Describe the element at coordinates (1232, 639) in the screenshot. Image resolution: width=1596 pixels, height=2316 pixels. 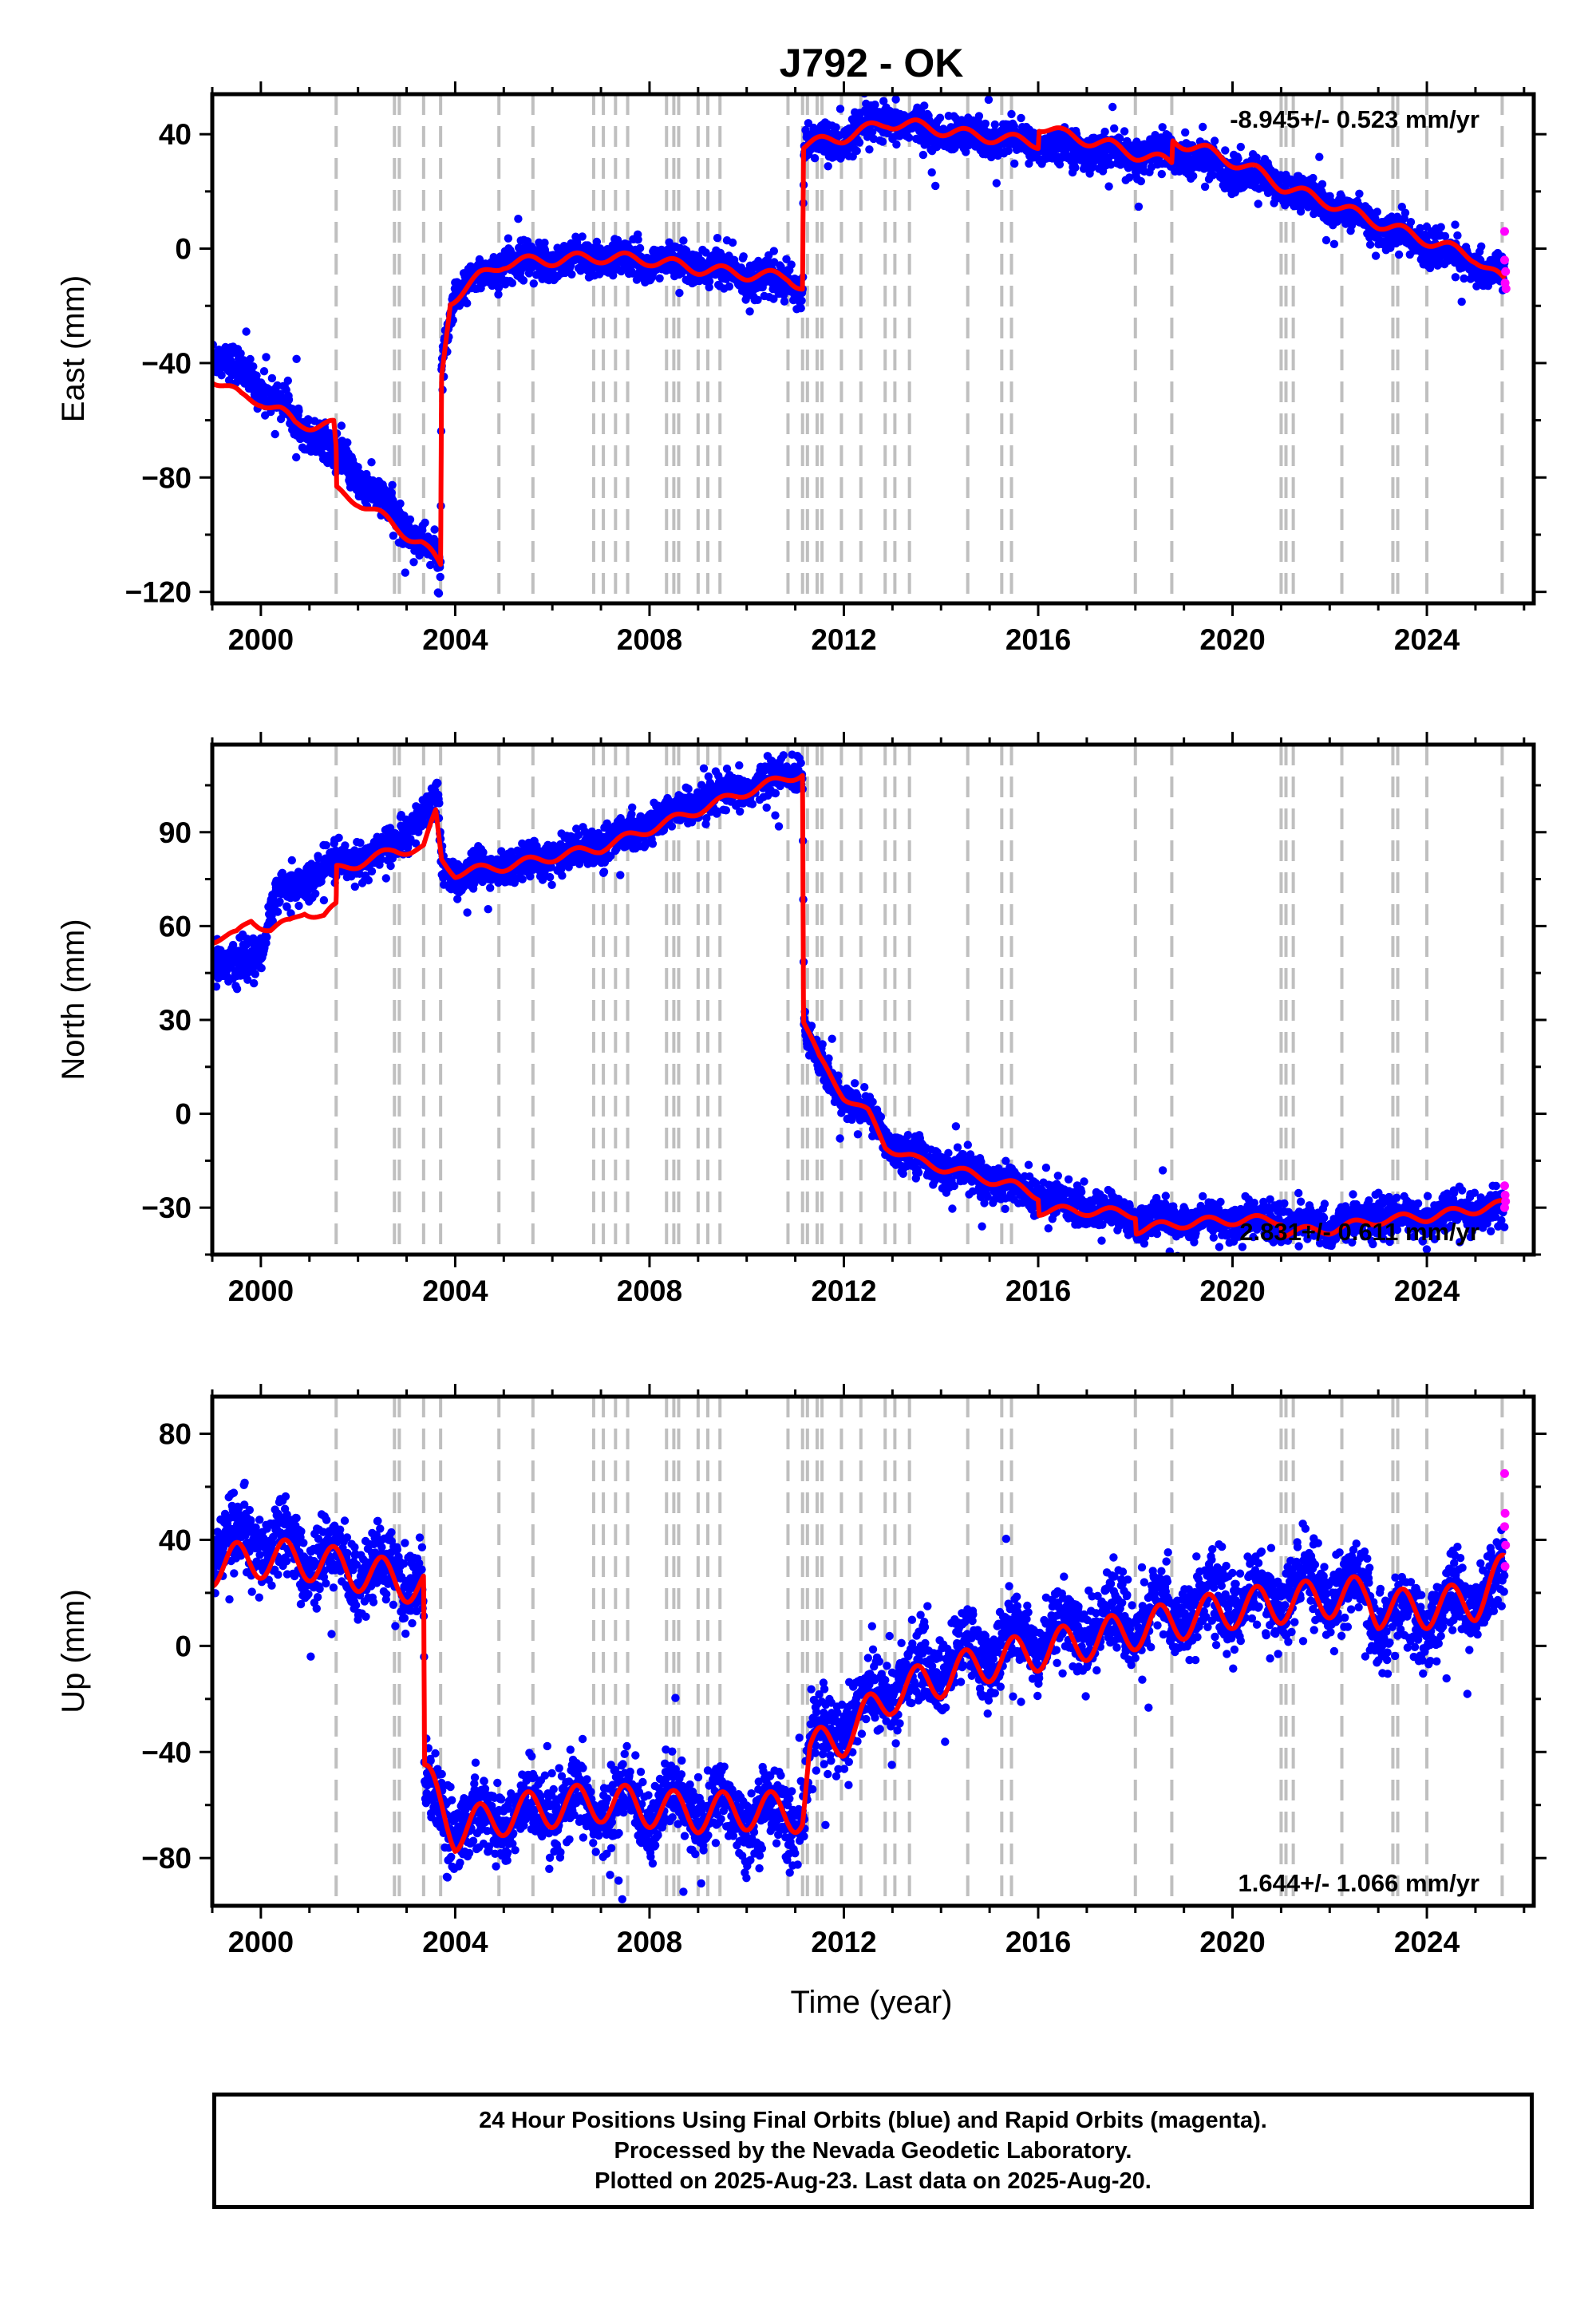
I see `x-tick-label: 2020` at that location.